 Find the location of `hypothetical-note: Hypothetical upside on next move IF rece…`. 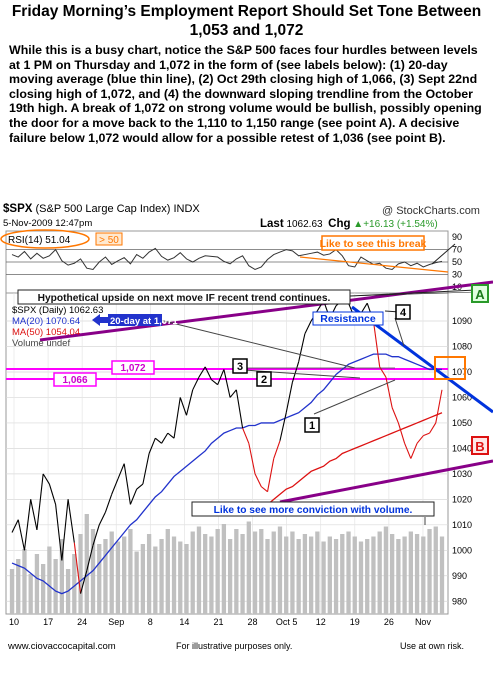

hypothetical-note: Hypothetical upside on next move IF rece… is located at coordinates (184, 298).